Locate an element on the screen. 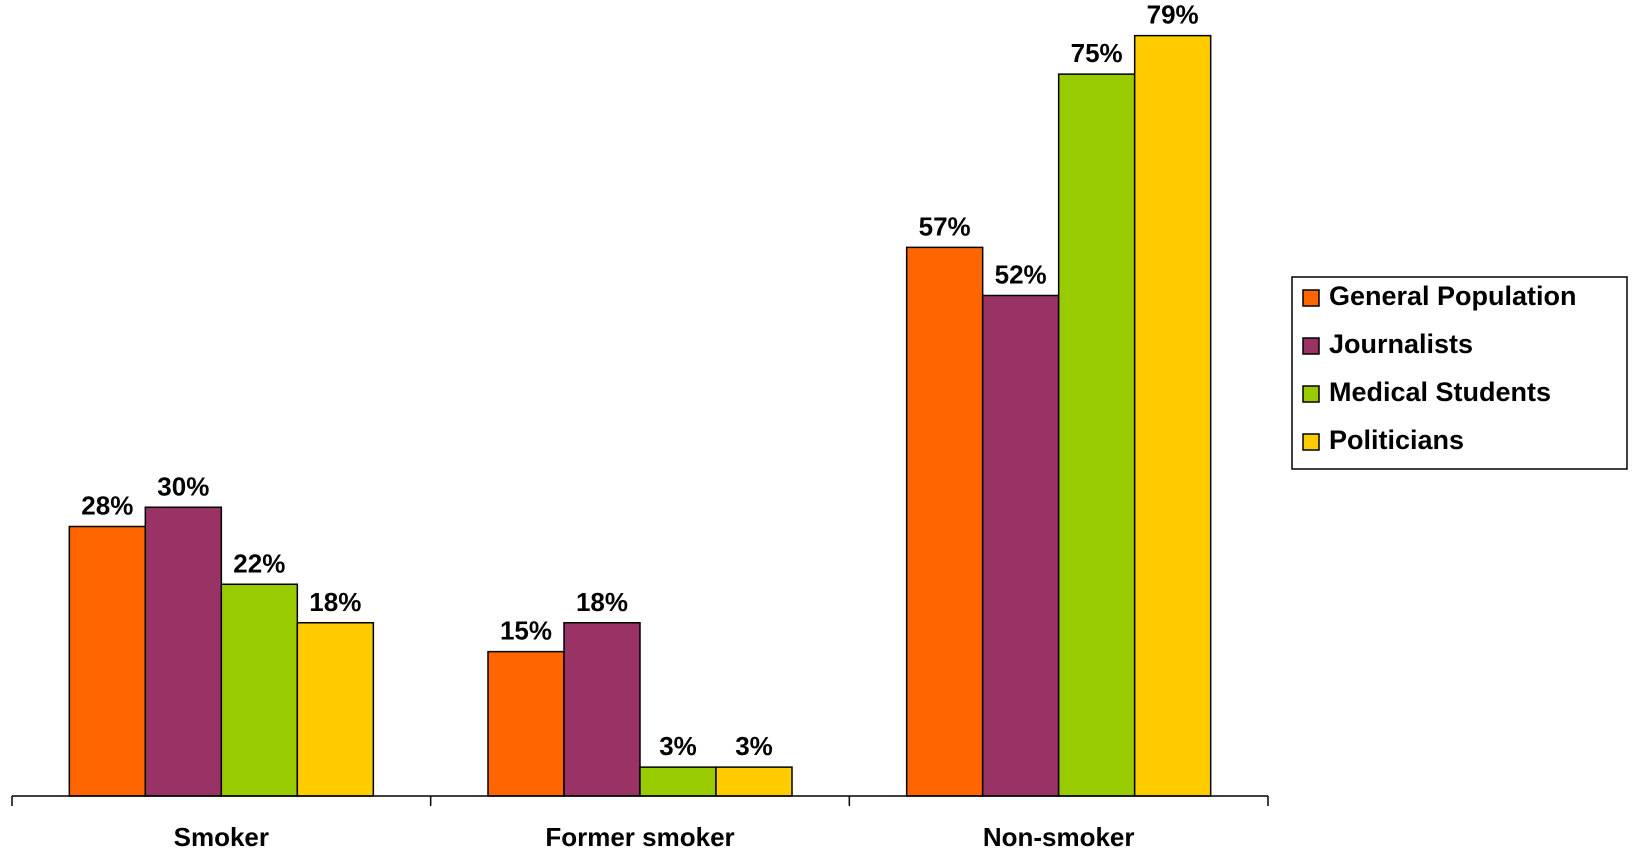  bar-medical-students-former-smoker is located at coordinates (678, 781).